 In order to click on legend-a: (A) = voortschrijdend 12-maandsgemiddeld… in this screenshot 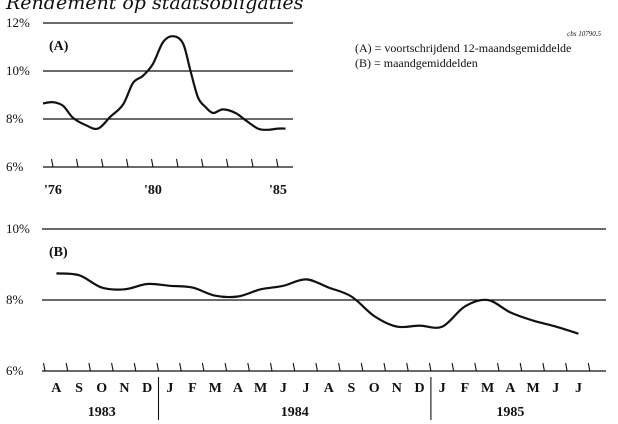, I will do `click(463, 48)`.